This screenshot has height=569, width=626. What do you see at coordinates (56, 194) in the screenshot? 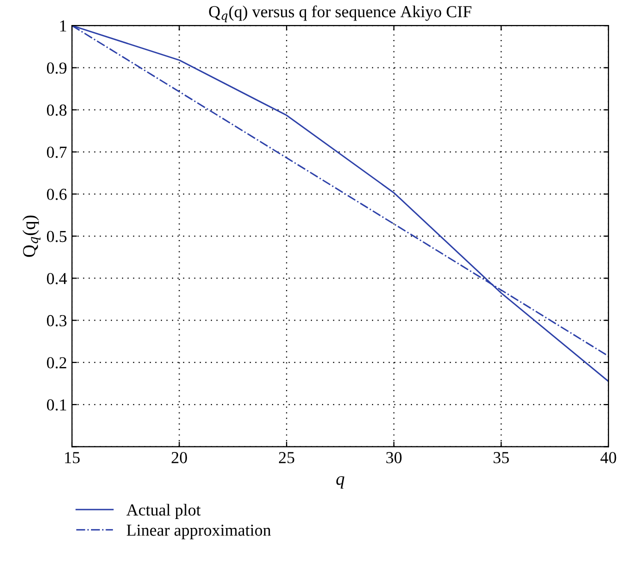
I see `y-tick-label: 0.6` at bounding box center [56, 194].